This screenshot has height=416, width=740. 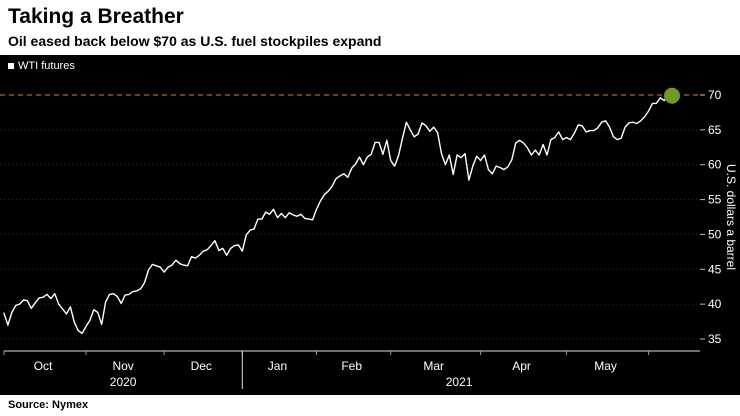 I want to click on legend-label: WTI futures, so click(x=46, y=66).